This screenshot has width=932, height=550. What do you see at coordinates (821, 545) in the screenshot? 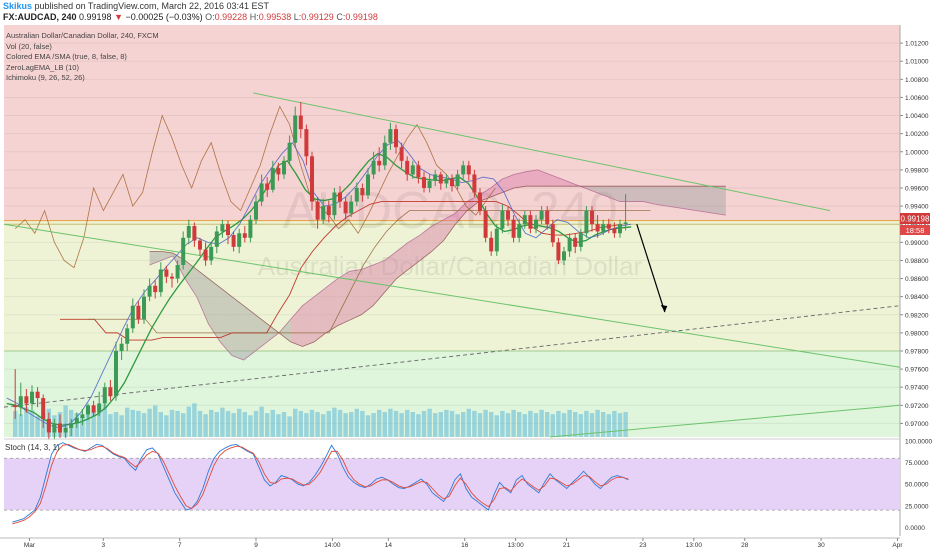
I see `x-tick-label: 30` at bounding box center [821, 545].